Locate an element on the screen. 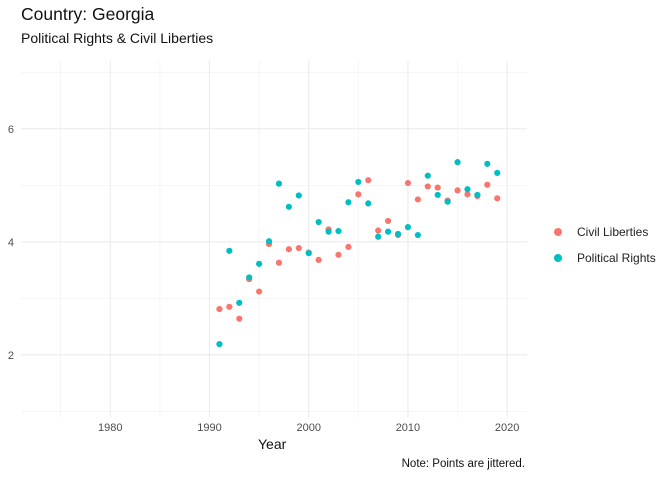 This screenshot has height=480, width=672. x-tick-label: 1990 is located at coordinates (209, 428).